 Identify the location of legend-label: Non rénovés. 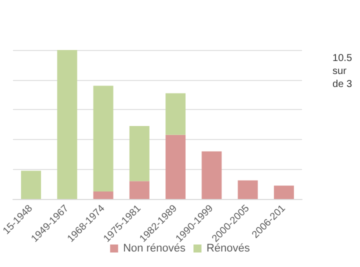
(154, 248).